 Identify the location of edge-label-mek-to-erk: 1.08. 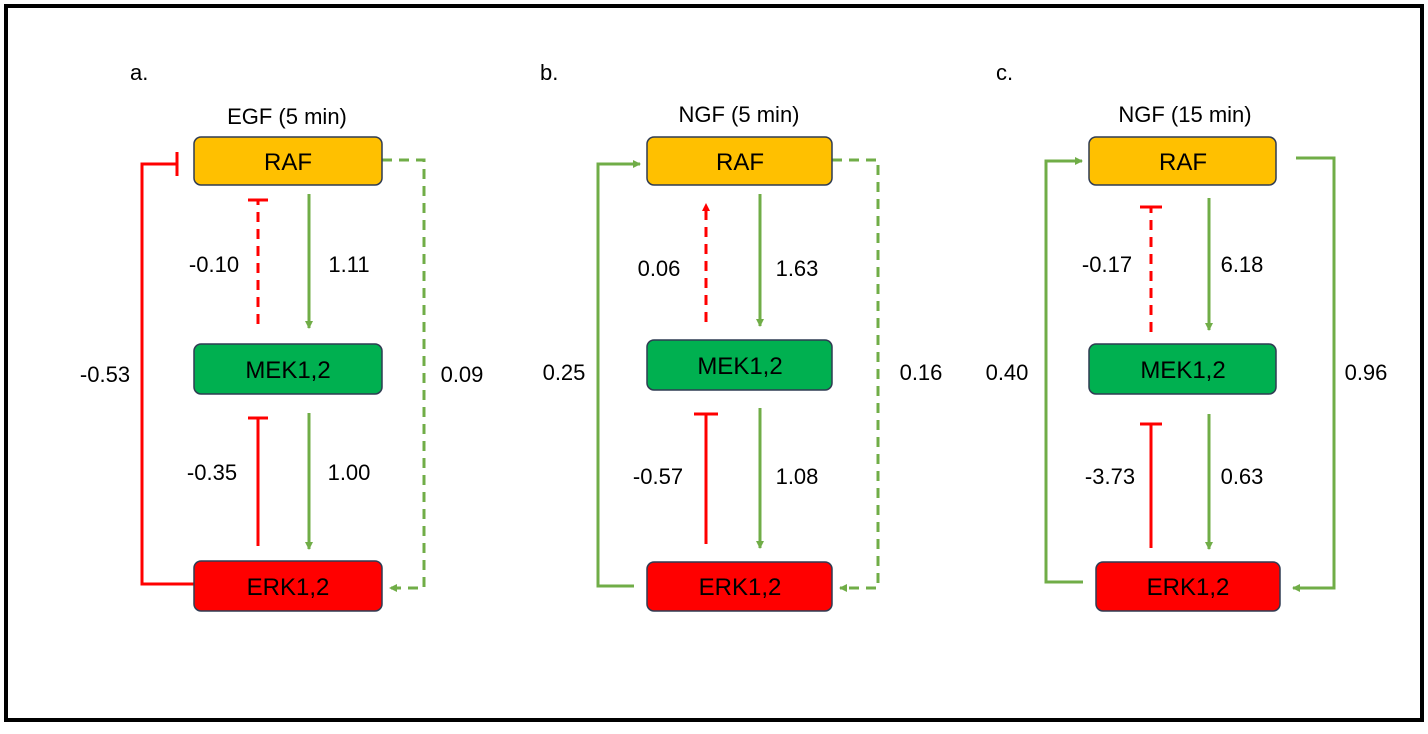
(797, 476).